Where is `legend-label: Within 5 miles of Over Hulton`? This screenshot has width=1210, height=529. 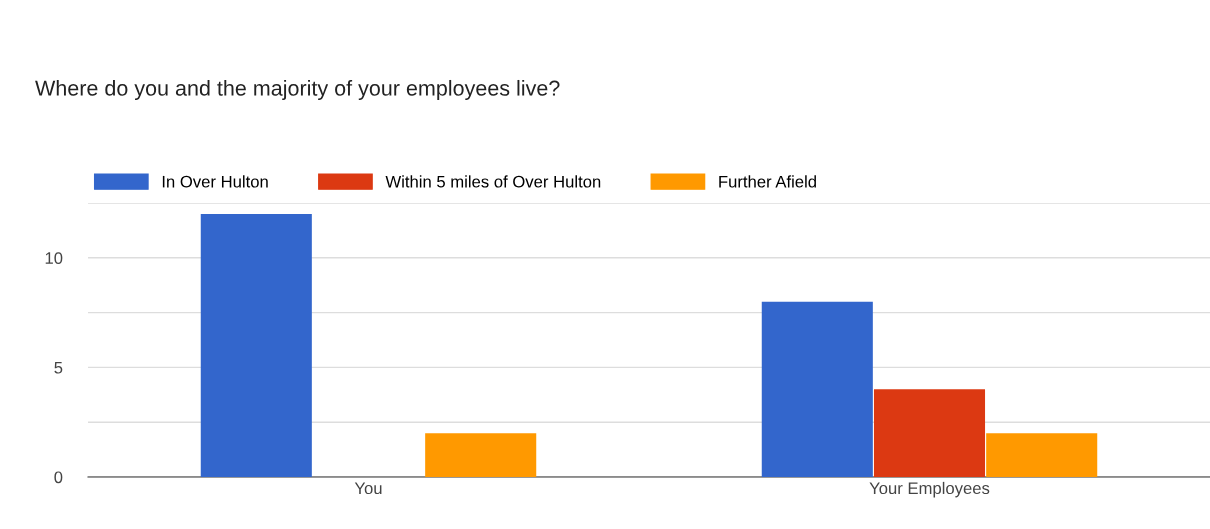
legend-label: Within 5 miles of Over Hulton is located at coordinates (493, 181).